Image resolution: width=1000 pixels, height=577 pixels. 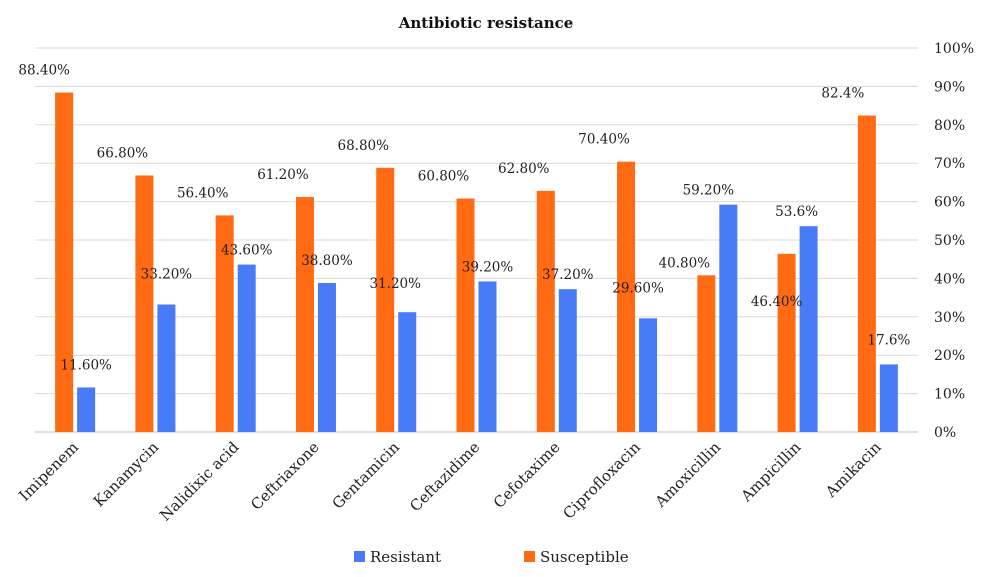 I want to click on y-tick-label: 90%, so click(x=949, y=87).